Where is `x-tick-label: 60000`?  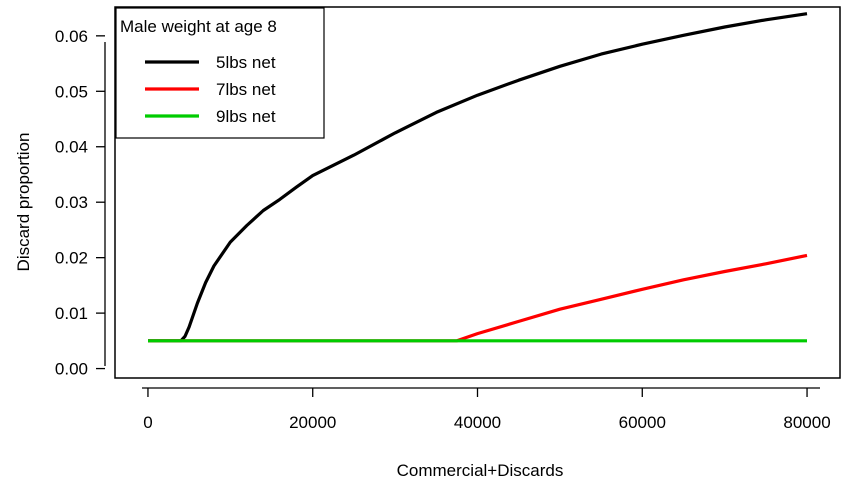 x-tick-label: 60000 is located at coordinates (642, 422).